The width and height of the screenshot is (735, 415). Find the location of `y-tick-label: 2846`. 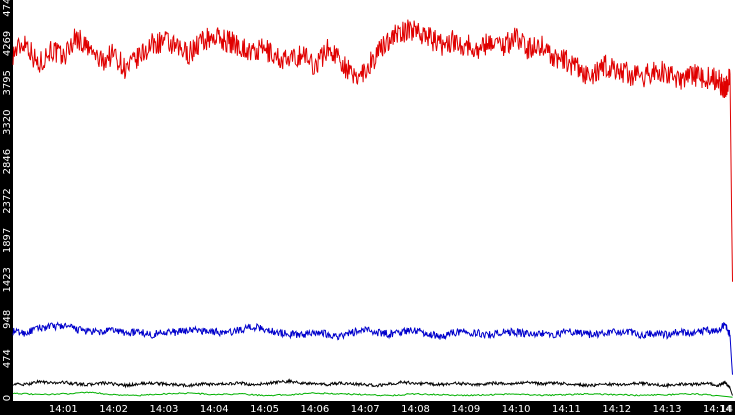

y-tick-label: 2846 is located at coordinates (7, 161).